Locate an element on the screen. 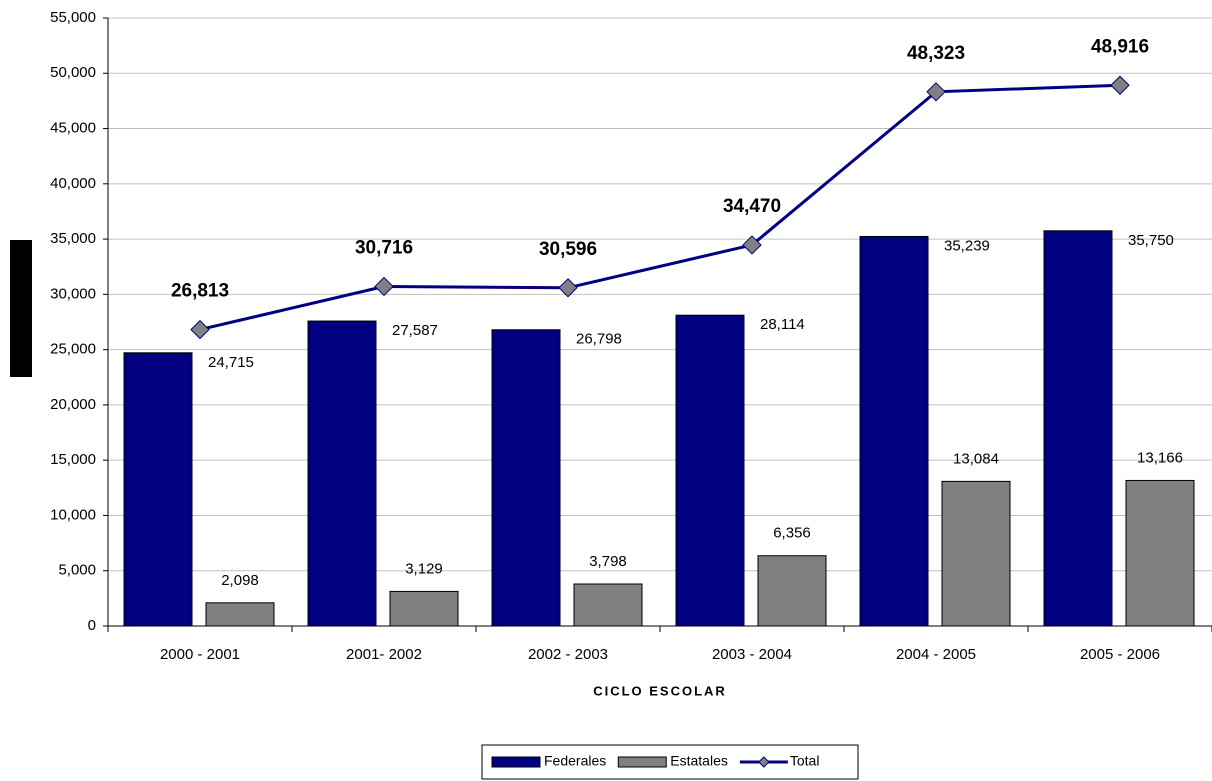 The height and width of the screenshot is (781, 1212). data-label: 34,470 is located at coordinates (752, 206).